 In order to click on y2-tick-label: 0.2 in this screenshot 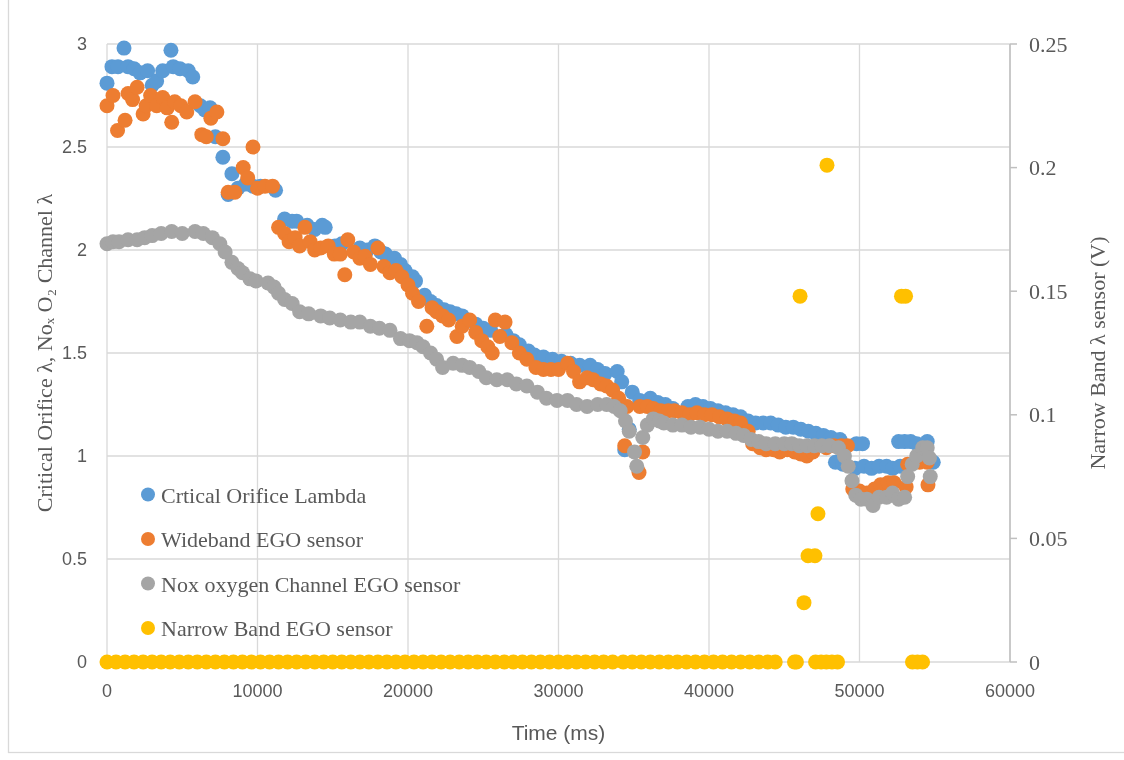, I will do `click(1043, 168)`.